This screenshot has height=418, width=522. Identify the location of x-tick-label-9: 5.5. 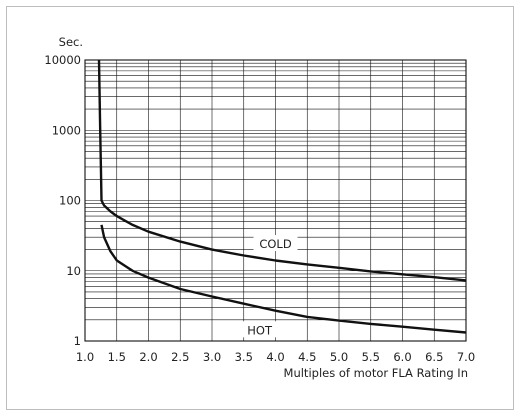
(371, 357).